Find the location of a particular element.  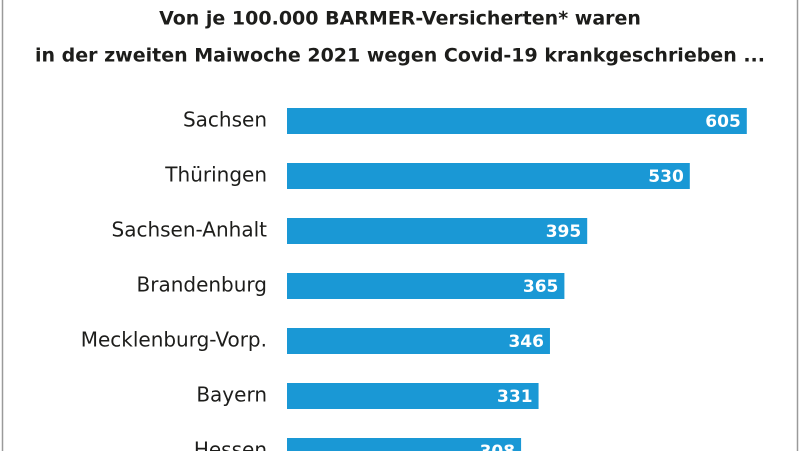

category-label: Brandenburg is located at coordinates (202, 285).